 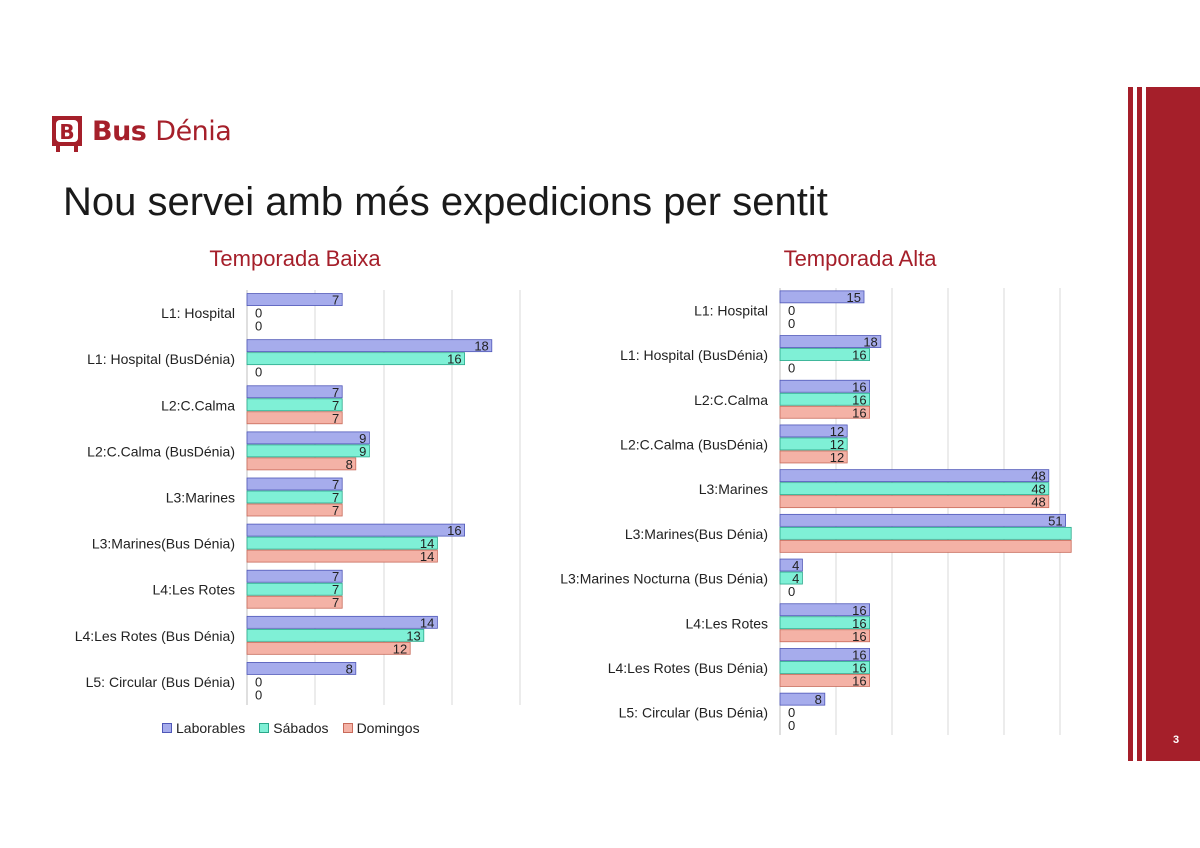 I want to click on category-label: L3:Marines Nocturna (Bus Dénia), so click(x=664, y=579).